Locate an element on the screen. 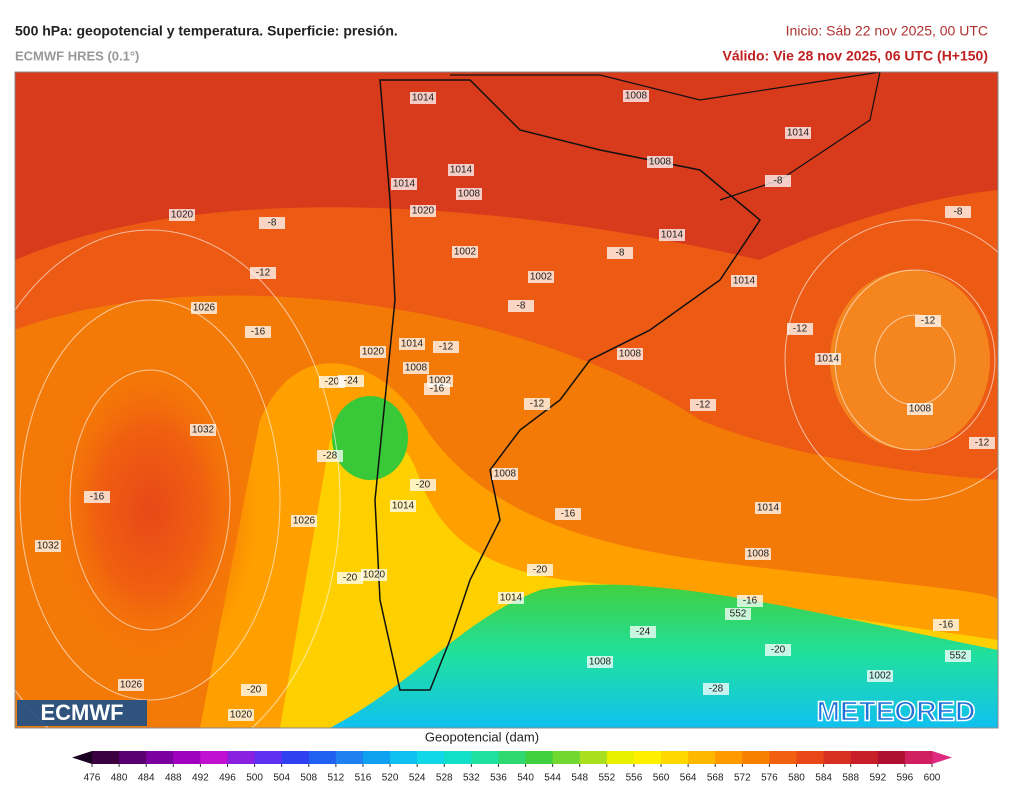 The image size is (1024, 803). colorbar-tick-label: 520 is located at coordinates (390, 778).